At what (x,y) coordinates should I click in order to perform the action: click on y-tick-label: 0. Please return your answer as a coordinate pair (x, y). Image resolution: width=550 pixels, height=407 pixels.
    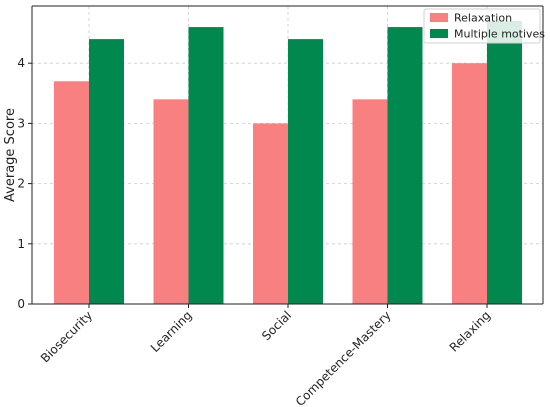
    Looking at the image, I should click on (21, 304).